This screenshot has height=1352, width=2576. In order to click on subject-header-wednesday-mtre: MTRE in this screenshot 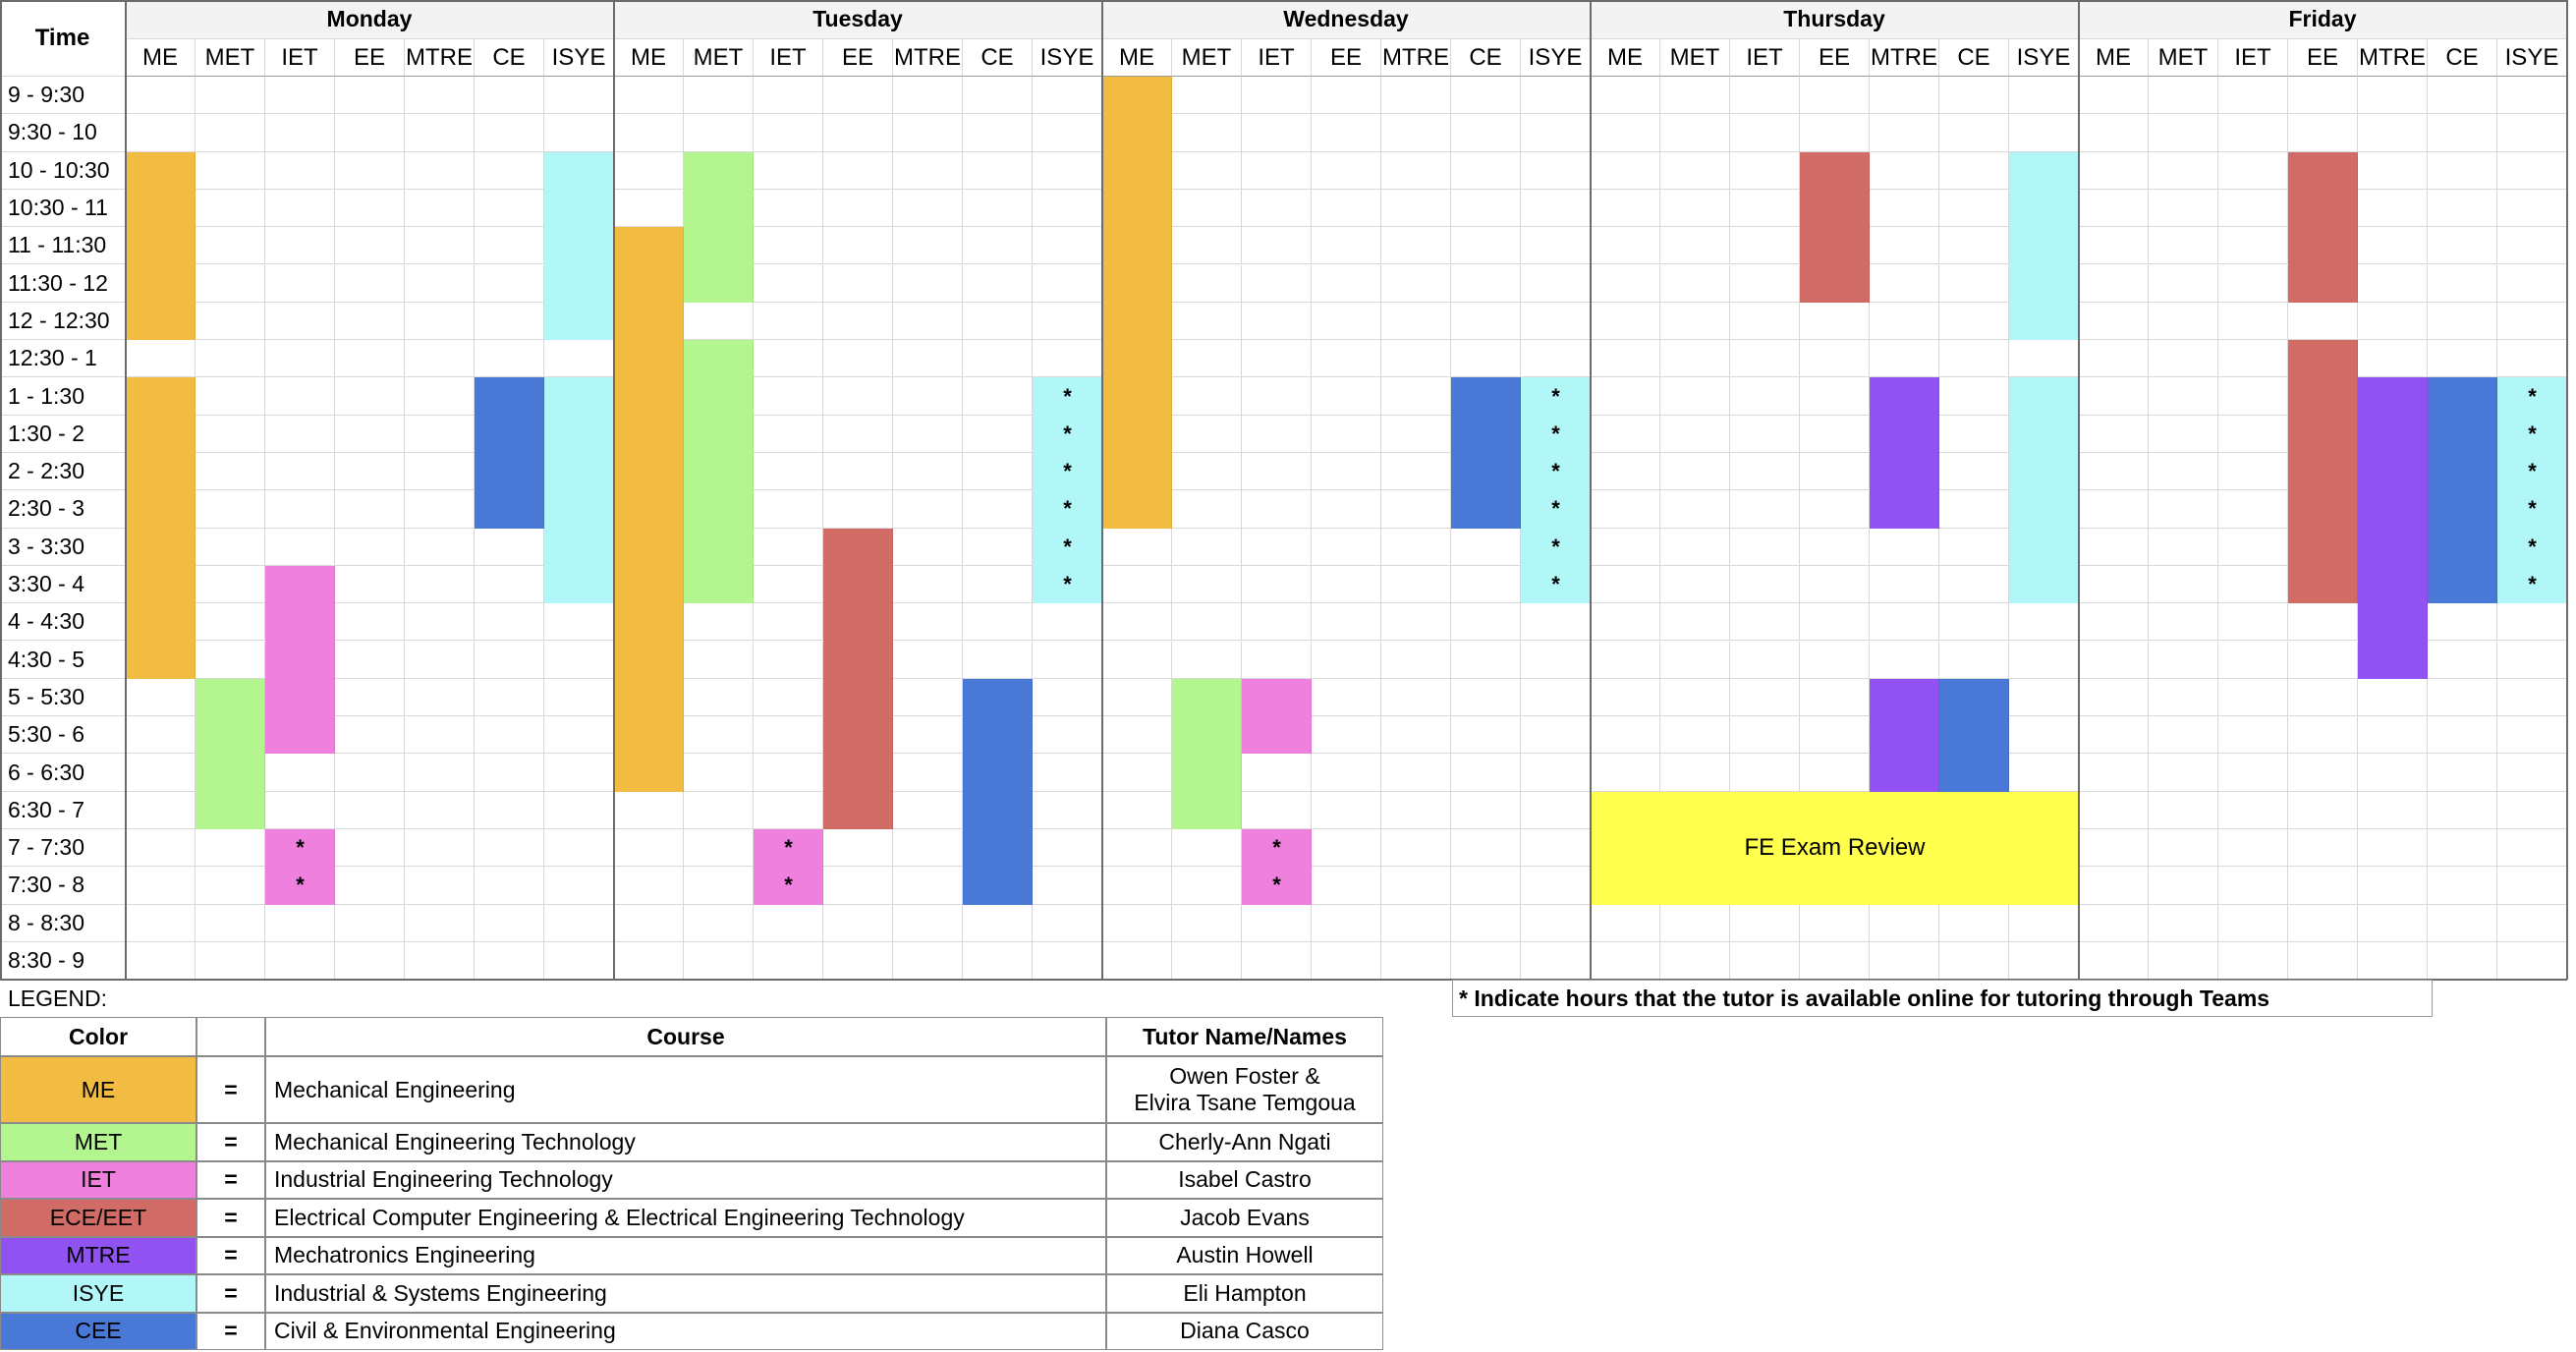, I will do `click(1416, 58)`.